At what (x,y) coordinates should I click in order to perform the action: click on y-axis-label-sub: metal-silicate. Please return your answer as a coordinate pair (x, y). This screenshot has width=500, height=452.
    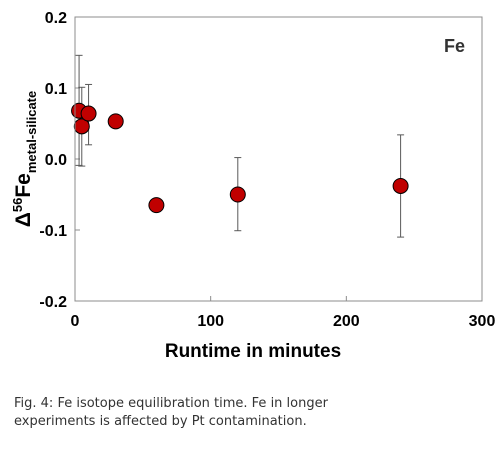
    Looking at the image, I should click on (31, 132).